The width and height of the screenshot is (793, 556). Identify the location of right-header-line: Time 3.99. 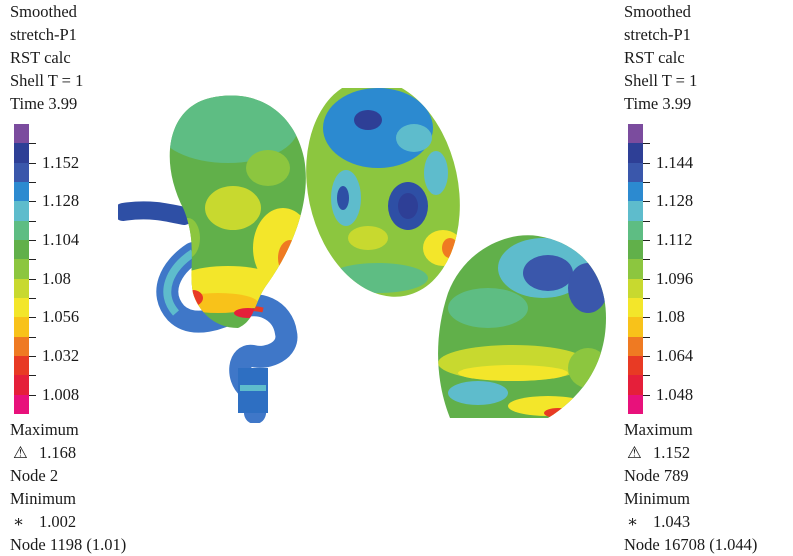
(658, 103).